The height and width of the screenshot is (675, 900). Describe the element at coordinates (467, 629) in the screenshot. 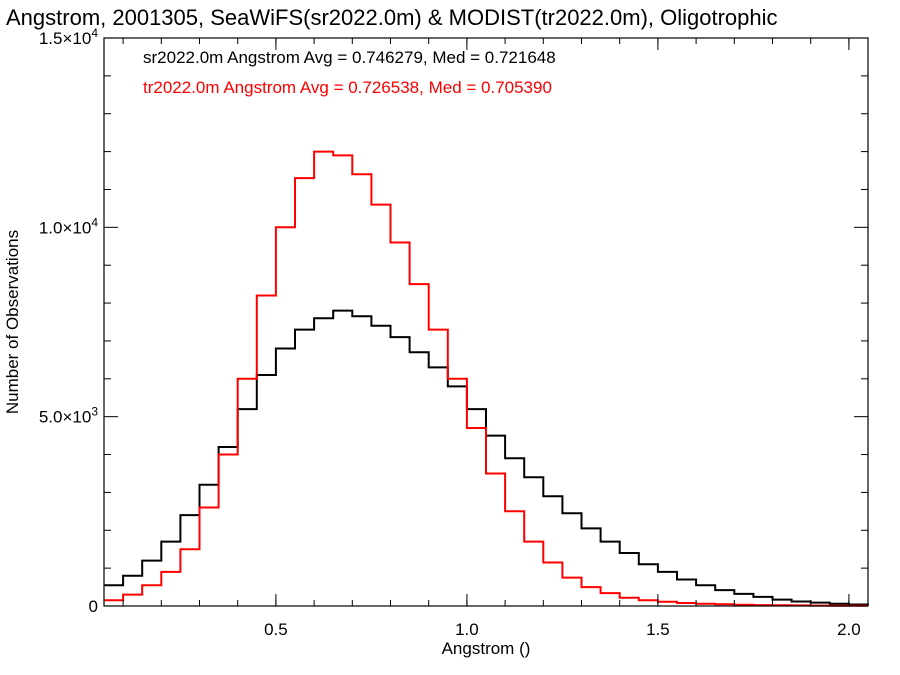

I see `x-tick-label-1: 1.0` at that location.